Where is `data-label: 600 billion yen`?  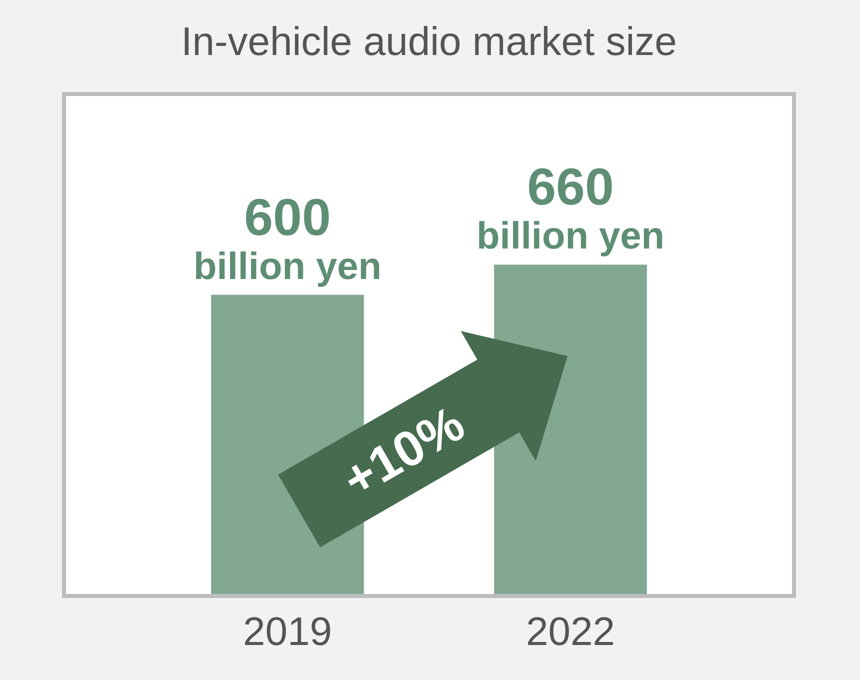 data-label: 600 billion yen is located at coordinates (288, 238).